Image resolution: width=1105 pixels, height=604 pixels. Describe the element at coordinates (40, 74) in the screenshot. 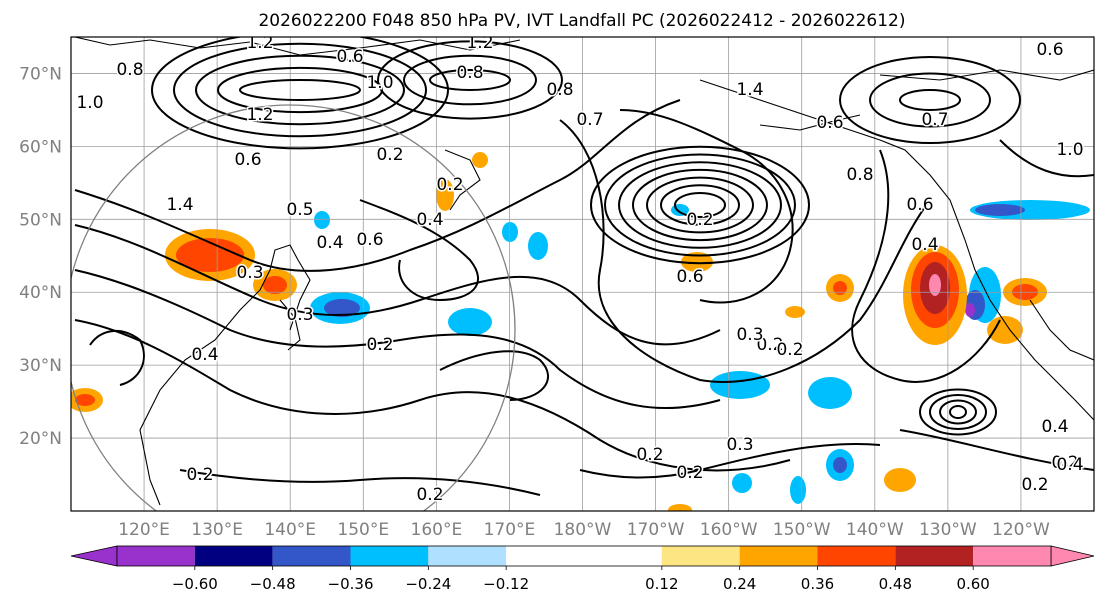

I see `lat-tick-label: 70°N` at that location.